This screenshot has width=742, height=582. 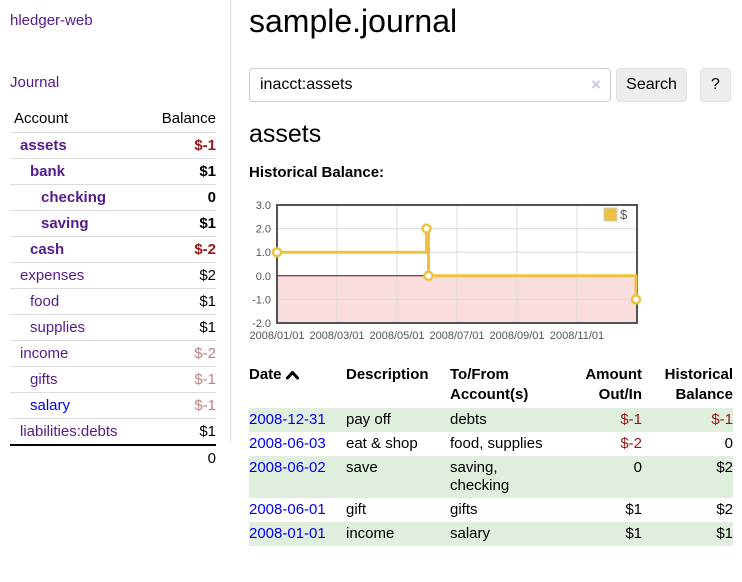 I want to click on help-button: ?, so click(x=715, y=85).